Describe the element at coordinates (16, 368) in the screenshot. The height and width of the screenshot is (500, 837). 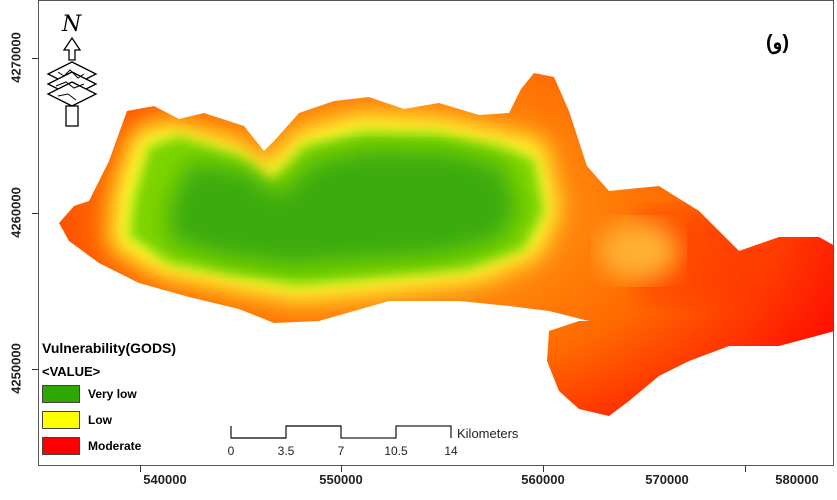
I see `y-tick-label: 4250000` at that location.